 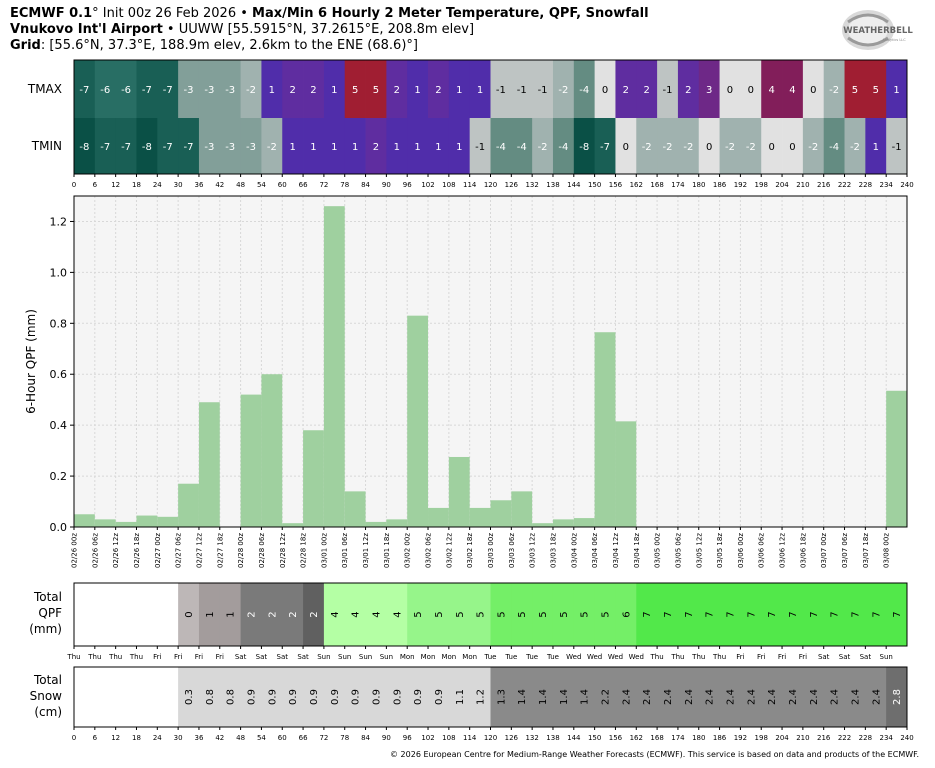 What do you see at coordinates (782, 738) in the screenshot?
I see `snow-hour-tick-label: 204` at bounding box center [782, 738].